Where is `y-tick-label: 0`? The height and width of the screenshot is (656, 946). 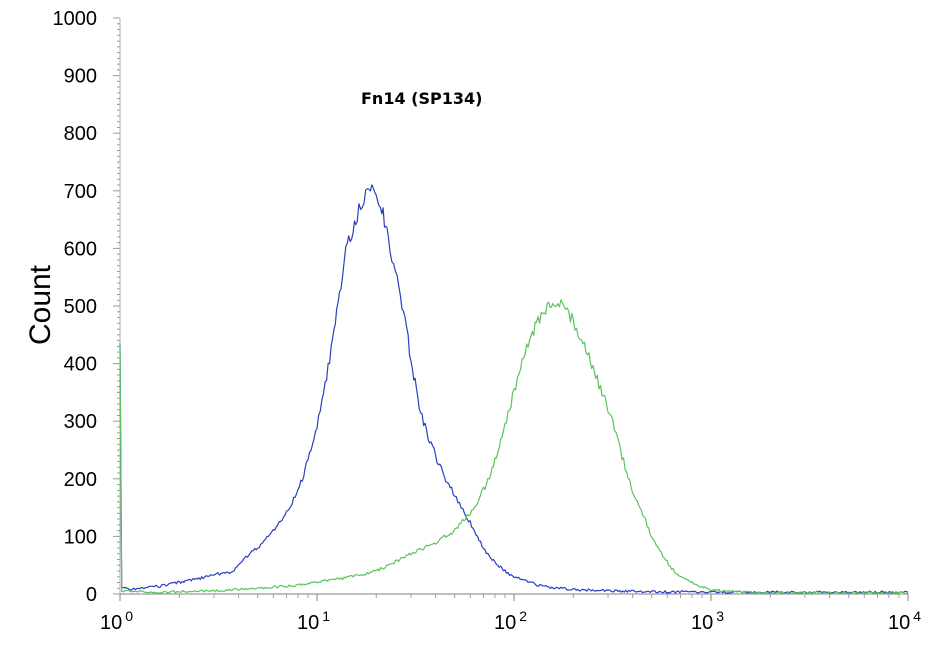
y-tick-label: 0 is located at coordinates (91, 595).